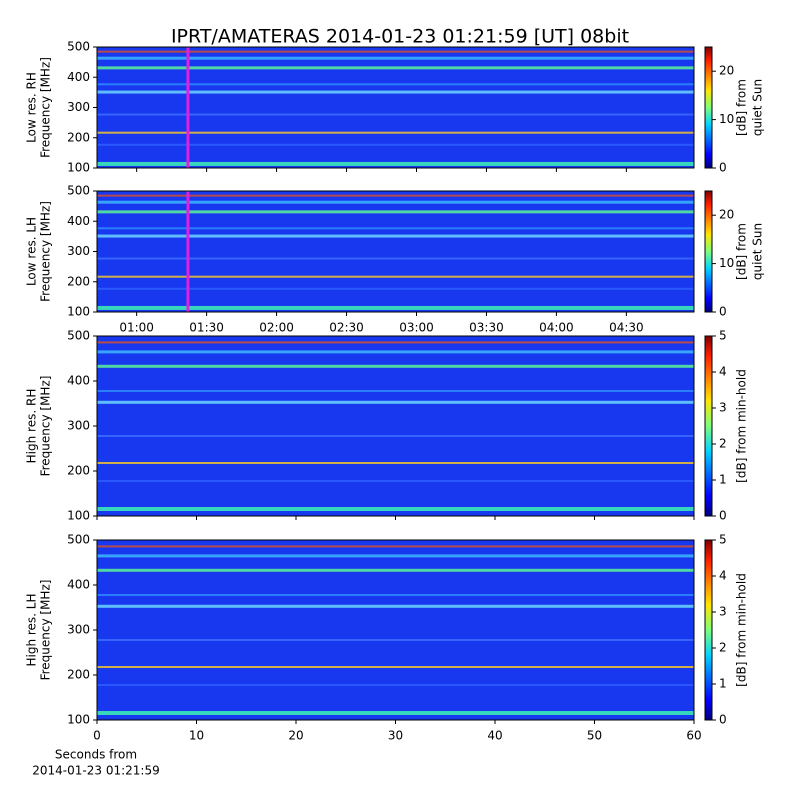  What do you see at coordinates (416, 328) in the screenshot?
I see `x-tick-label: 03:00` at bounding box center [416, 328].